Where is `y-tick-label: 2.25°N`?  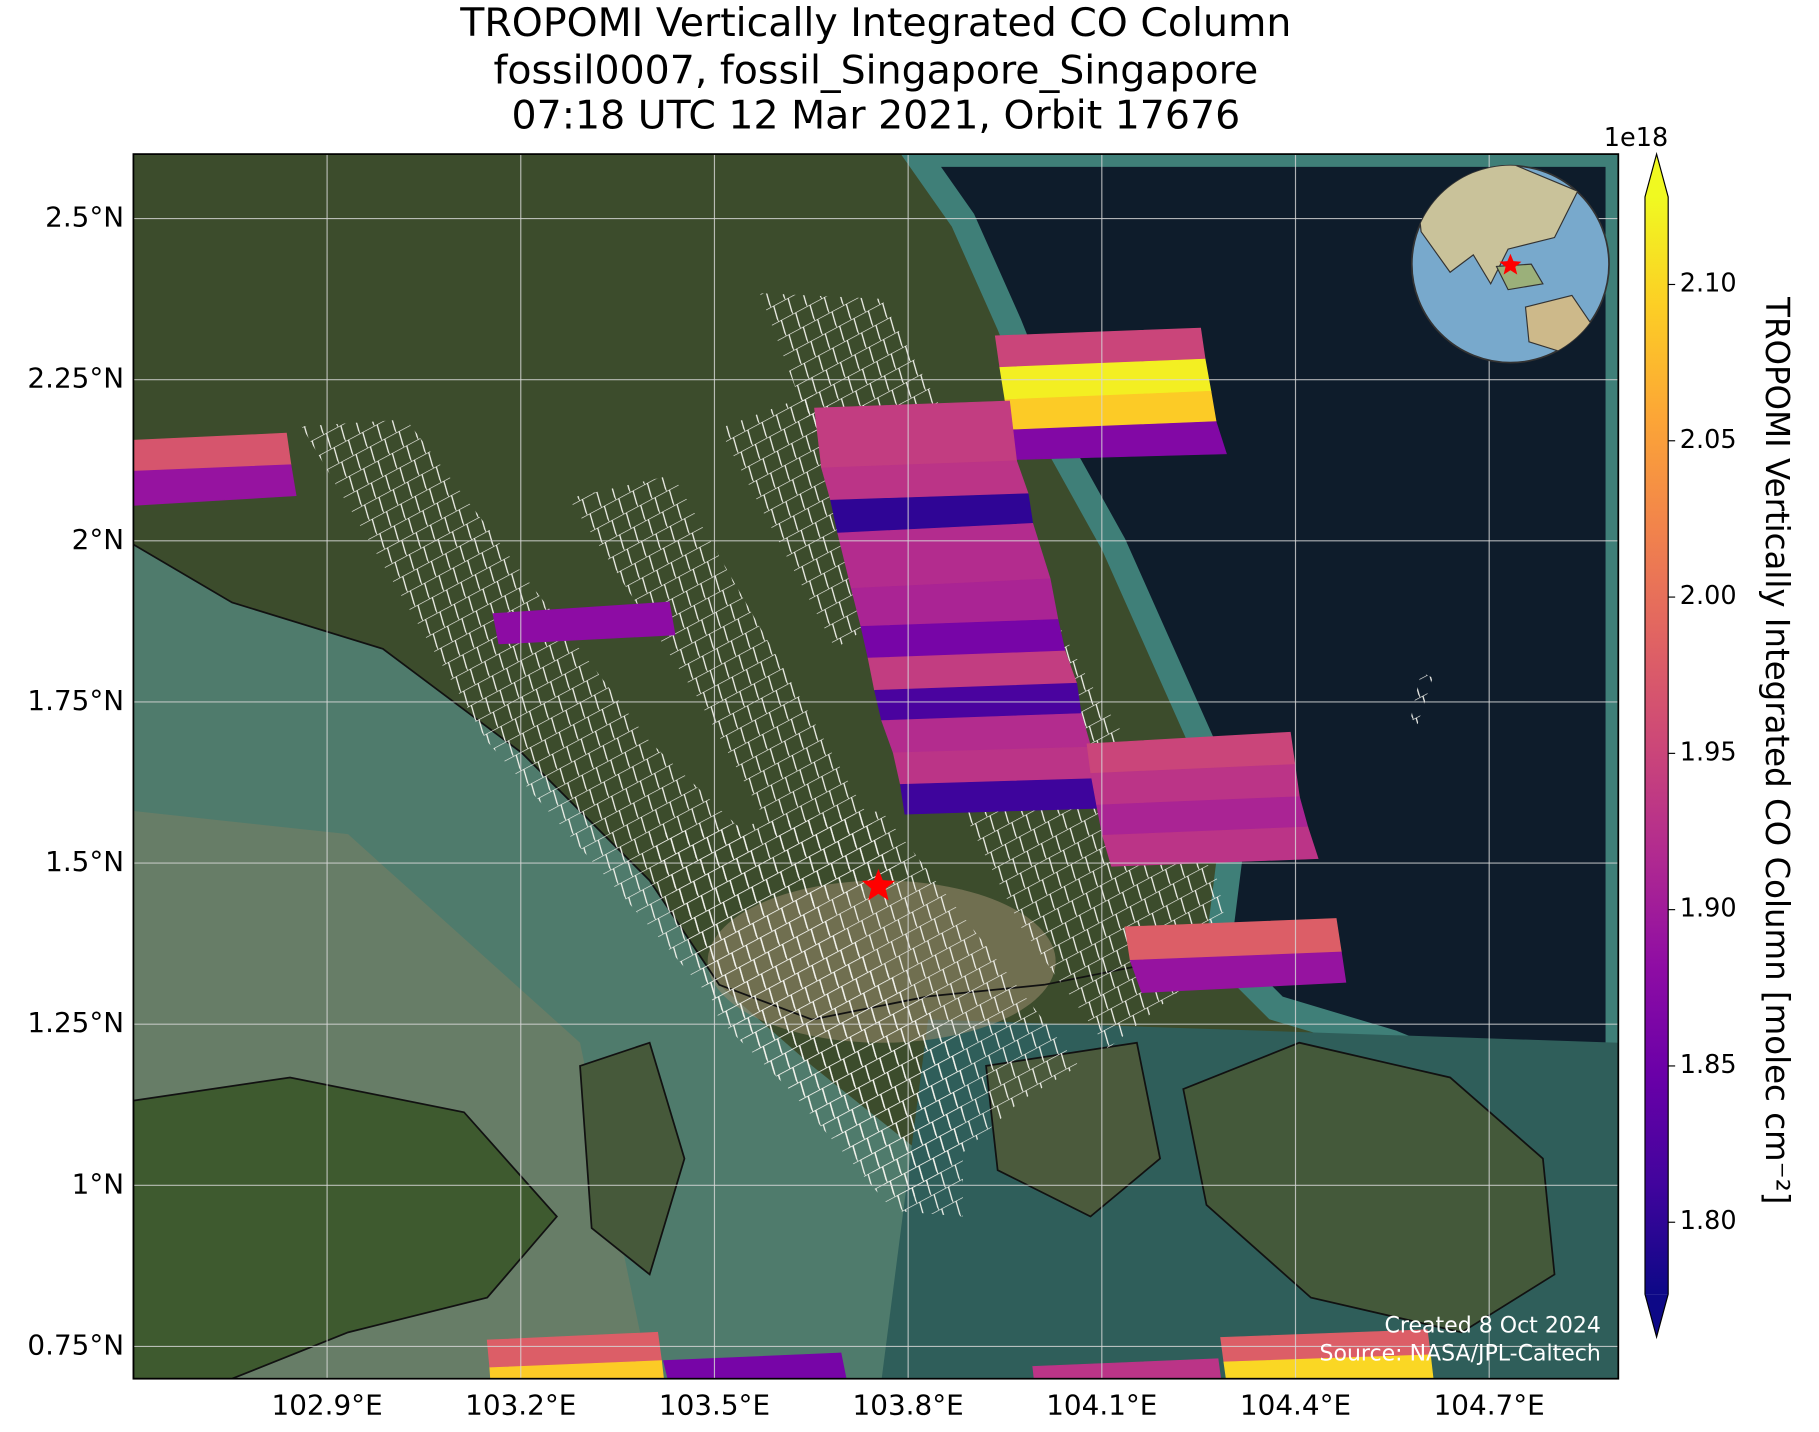 y-tick-label: 2.25°N is located at coordinates (75, 378).